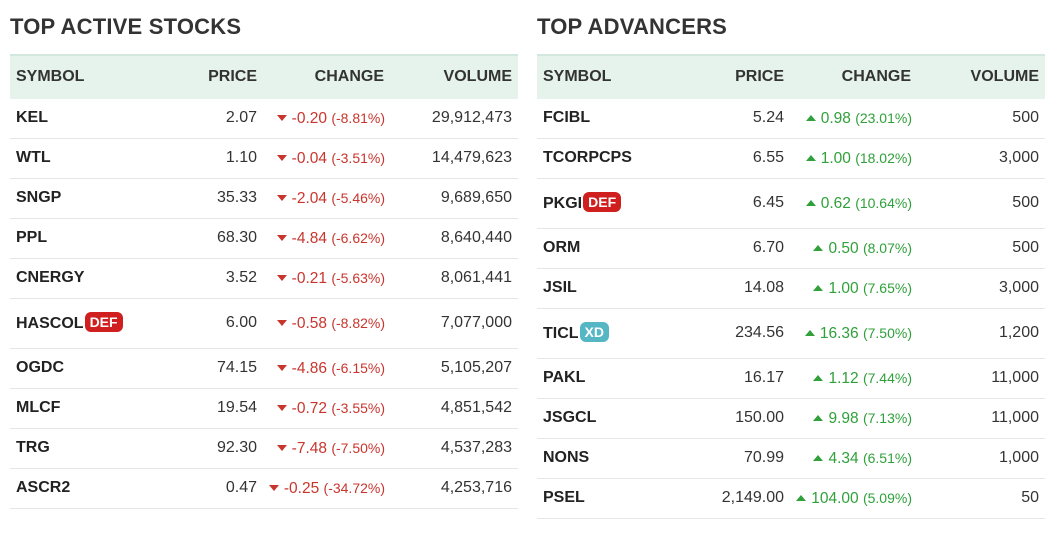 This screenshot has height=534, width=1053. I want to click on symbol-link: TRG, so click(33, 447).